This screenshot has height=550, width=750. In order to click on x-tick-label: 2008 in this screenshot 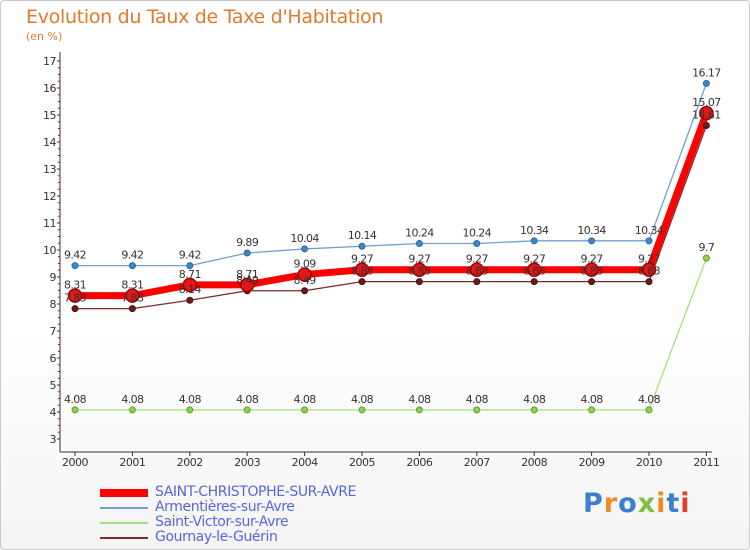, I will do `click(534, 462)`.